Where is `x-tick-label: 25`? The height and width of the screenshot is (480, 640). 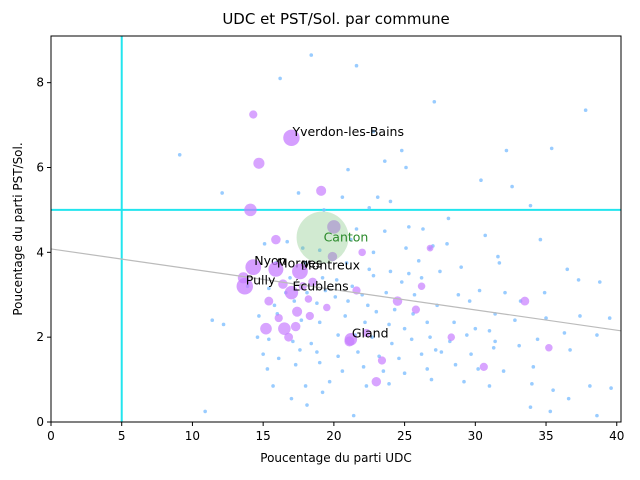
x-tick-label: 25 is located at coordinates (404, 436).